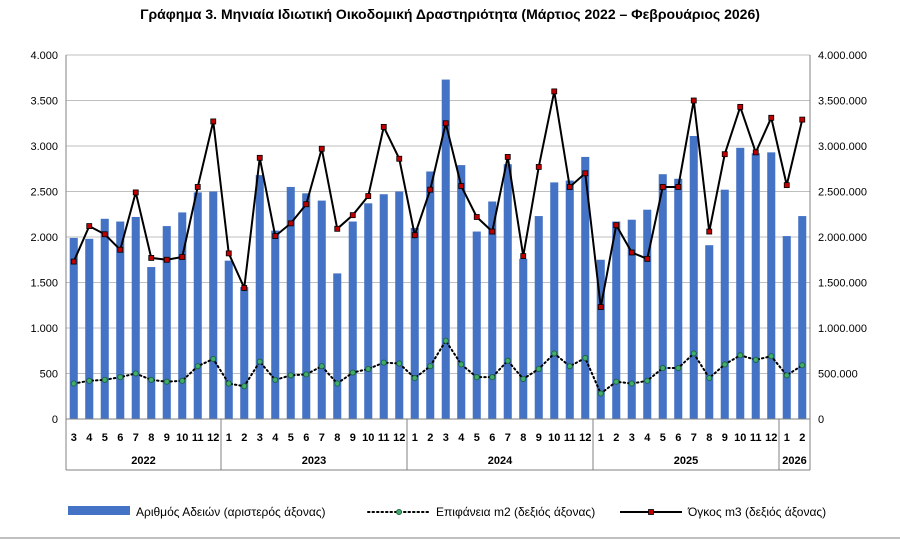  I want to click on x-tick-label: 3, so click(632, 438).